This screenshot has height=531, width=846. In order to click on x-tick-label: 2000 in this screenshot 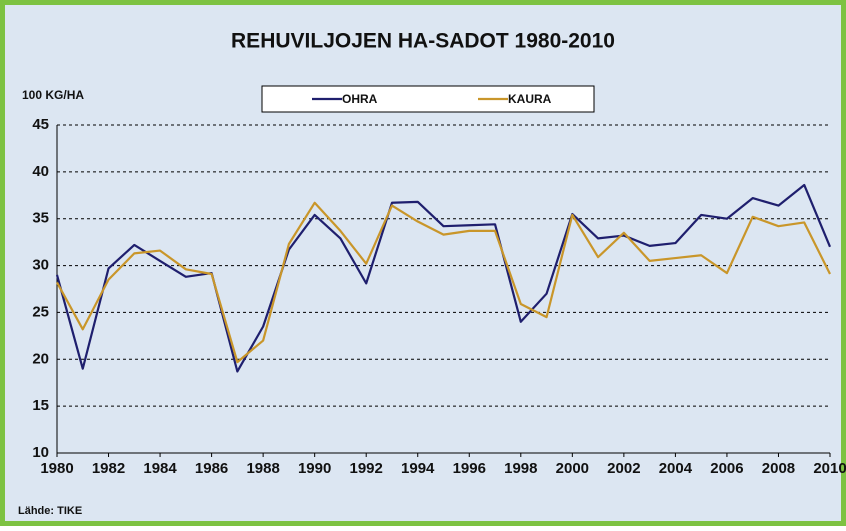, I will do `click(572, 468)`.